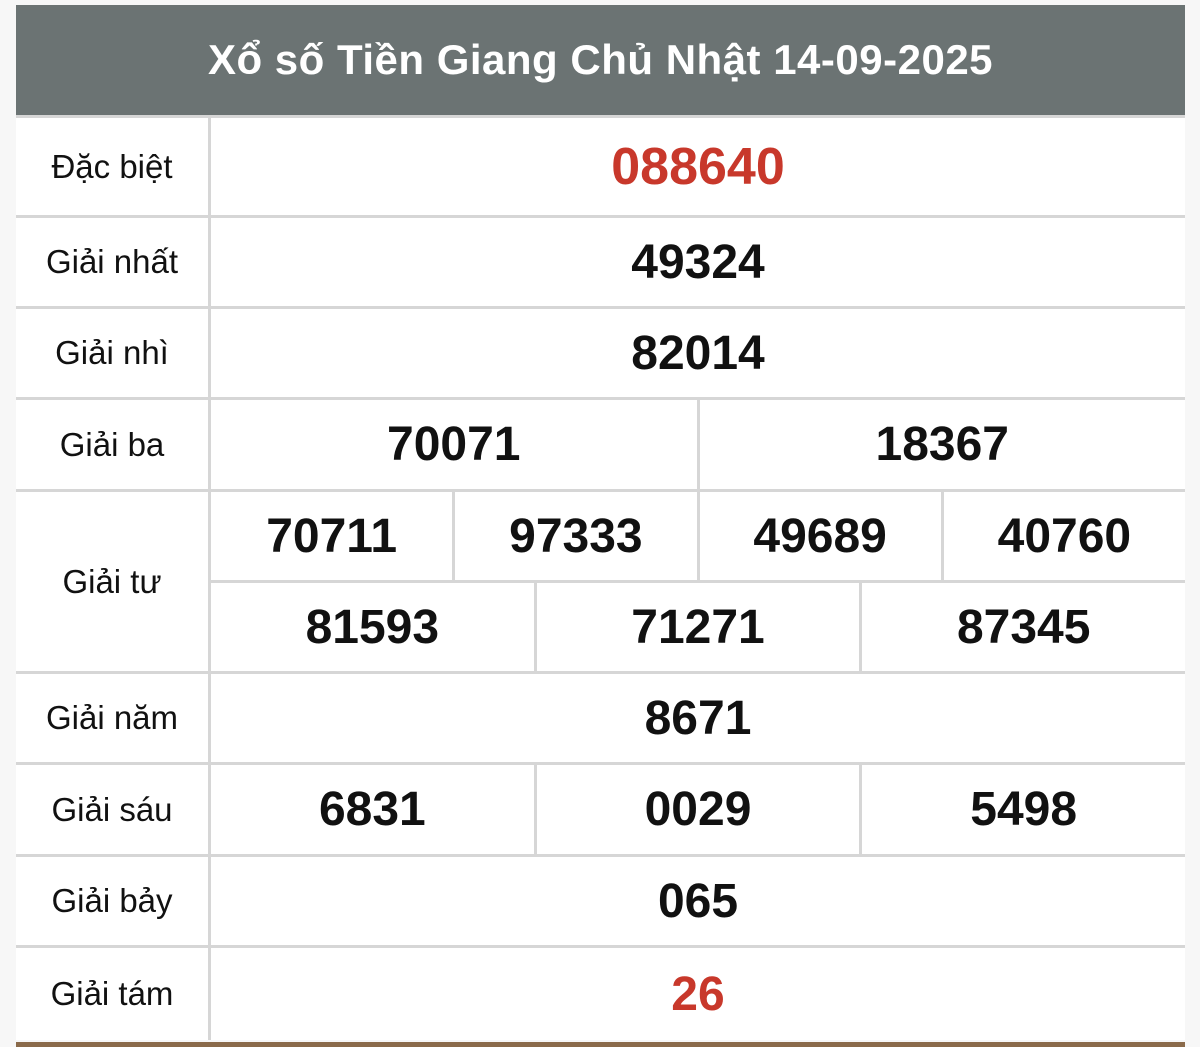 The image size is (1200, 1047). I want to click on prize-values: 065, so click(698, 901).